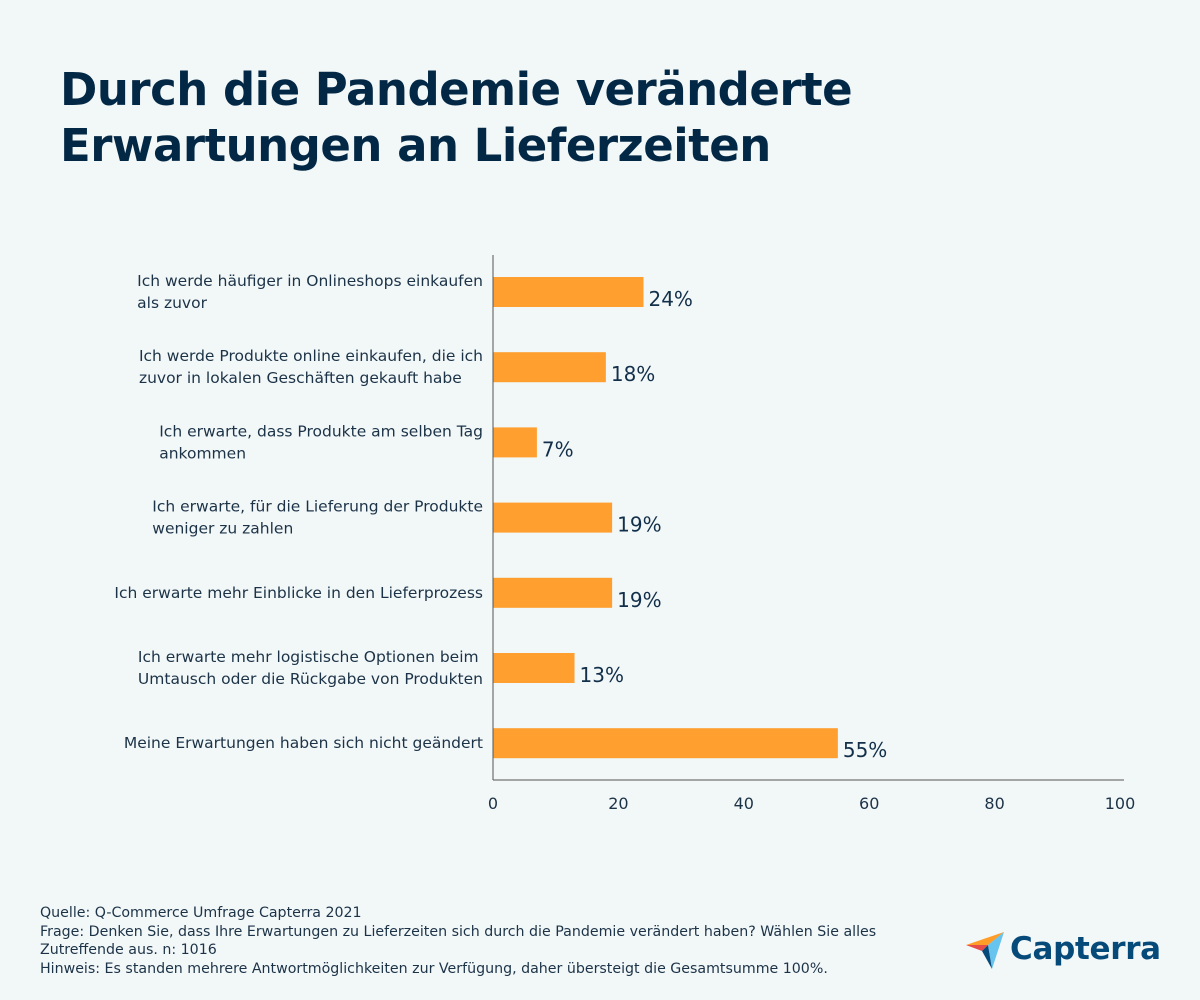  I want to click on value-labels: 24% 18% 7% 19% 19% 13% 55%, so click(714, 524).